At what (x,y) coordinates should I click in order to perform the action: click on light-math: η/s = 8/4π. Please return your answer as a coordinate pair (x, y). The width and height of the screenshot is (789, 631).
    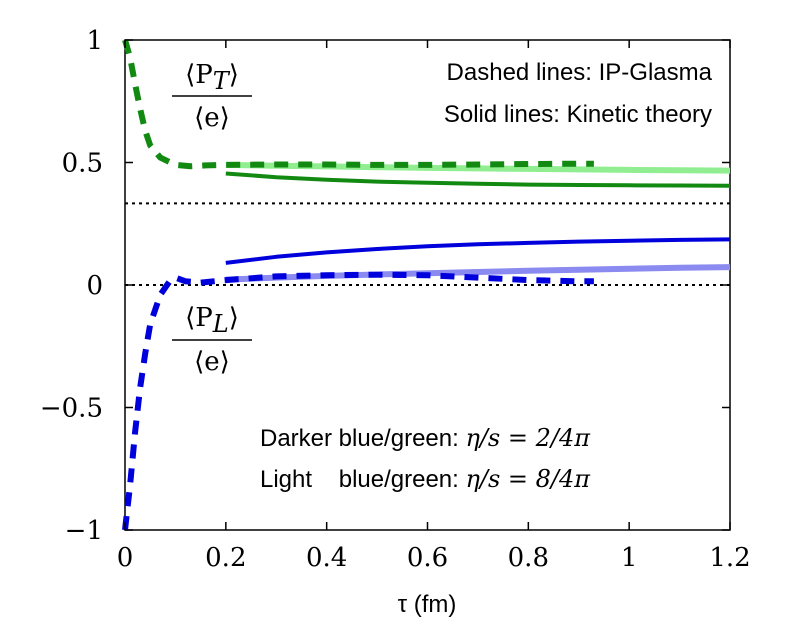
    Looking at the image, I should click on (528, 479).